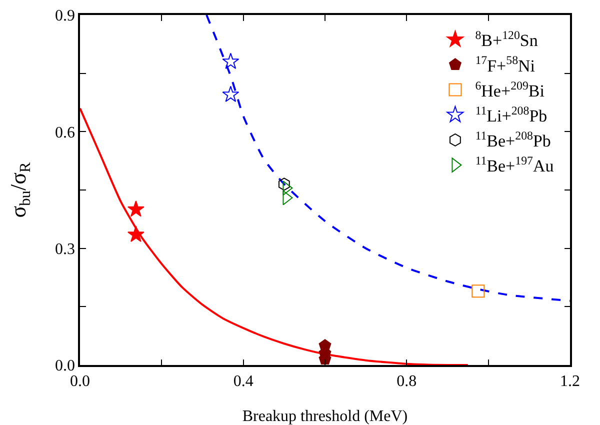  What do you see at coordinates (65, 16) in the screenshot?
I see `y-tick-label: 0.9` at bounding box center [65, 16].